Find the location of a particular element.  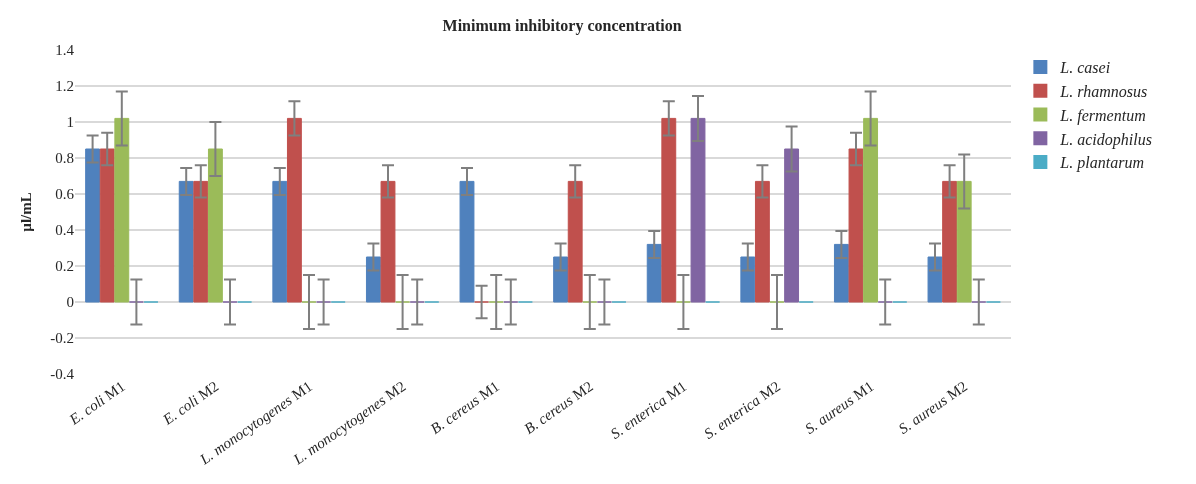

y-tick-label: -0.4 is located at coordinates (62, 374).